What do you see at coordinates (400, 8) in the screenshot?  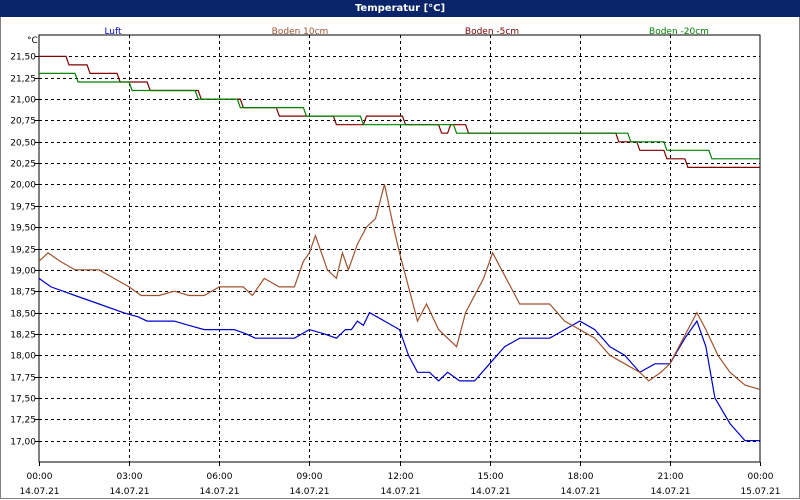 I see `window-title: Temperatur [°C]` at bounding box center [400, 8].